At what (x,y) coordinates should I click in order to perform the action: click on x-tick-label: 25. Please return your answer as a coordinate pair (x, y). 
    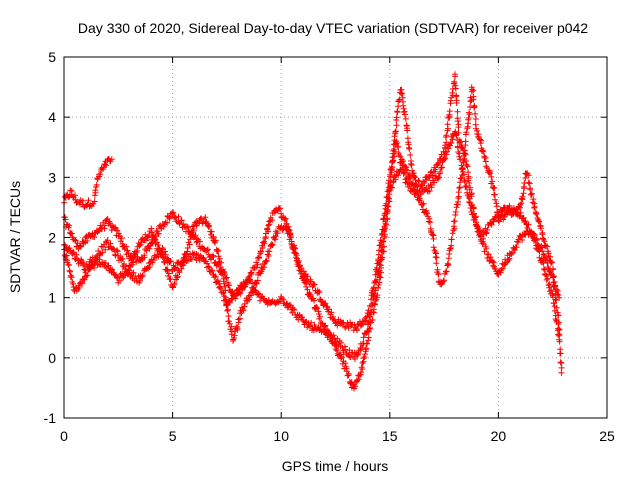
    Looking at the image, I should click on (607, 436).